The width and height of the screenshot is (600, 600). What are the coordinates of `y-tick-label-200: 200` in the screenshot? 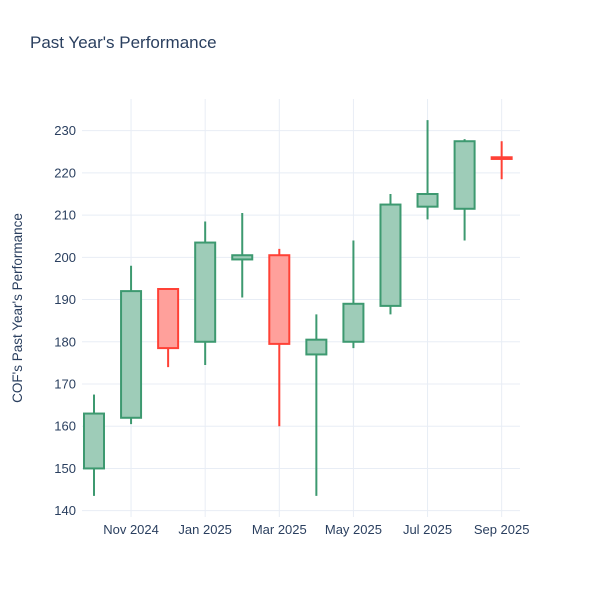 It's located at (65, 257).